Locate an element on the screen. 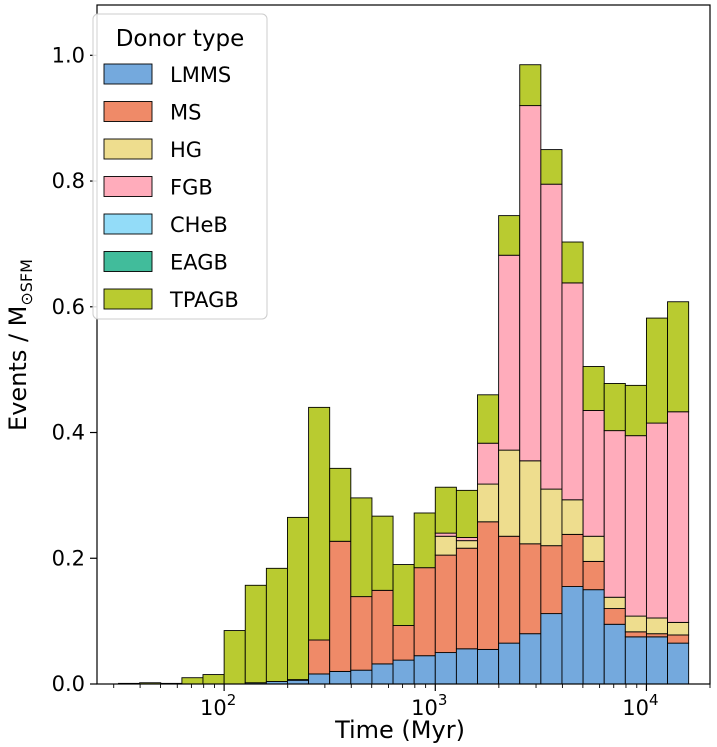  x-tick-label: 10² is located at coordinates (218, 705).